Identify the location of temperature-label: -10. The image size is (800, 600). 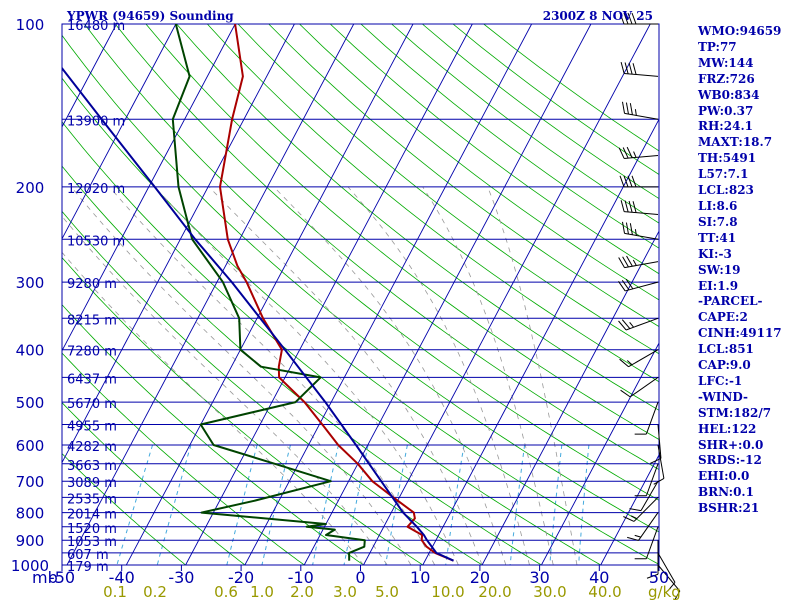
(301, 577).